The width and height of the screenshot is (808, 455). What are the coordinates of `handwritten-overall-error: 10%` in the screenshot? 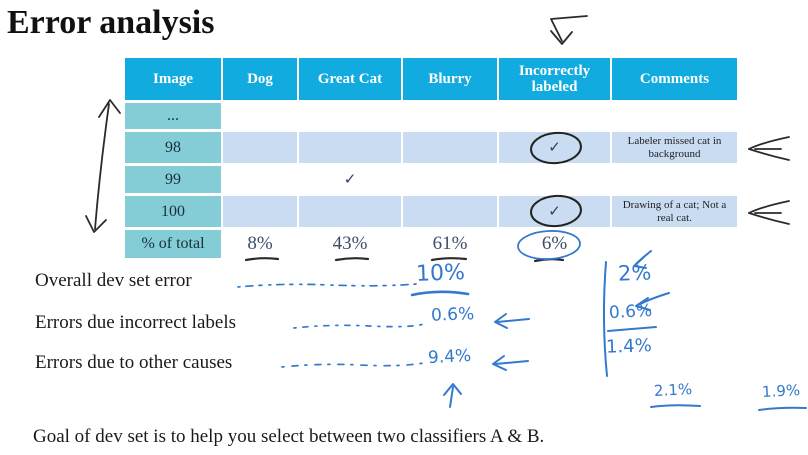 It's located at (440, 273).